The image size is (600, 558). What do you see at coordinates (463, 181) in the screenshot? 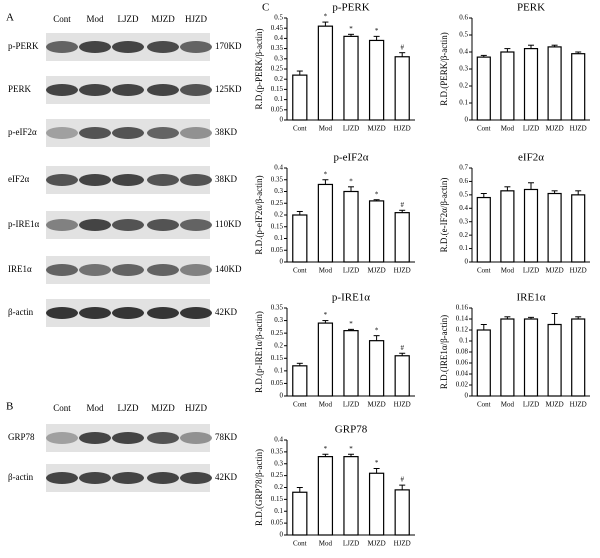
I see `y-tick-label: 0.6` at bounding box center [463, 181].